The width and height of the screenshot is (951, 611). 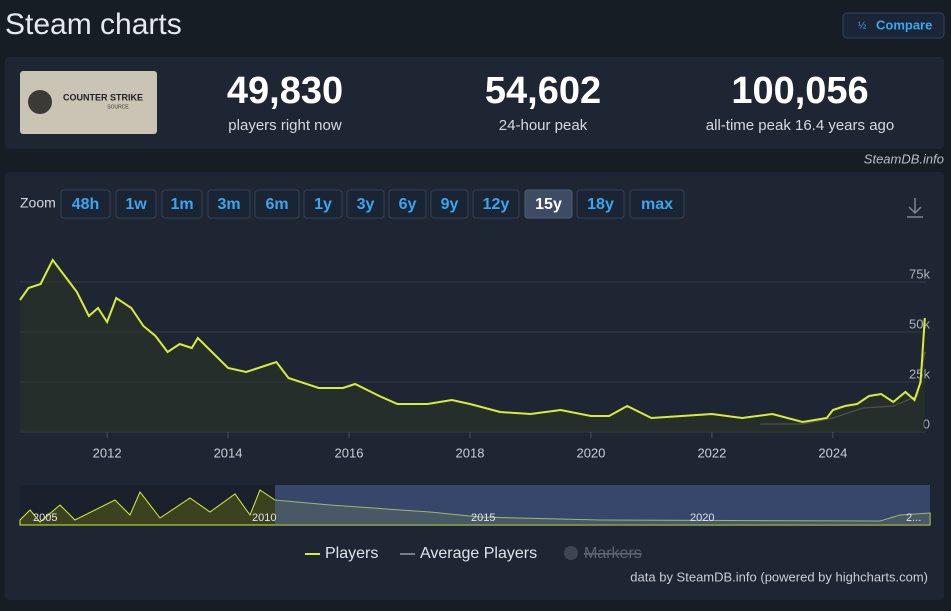 What do you see at coordinates (40, 102) in the screenshot?
I see `game-figure` at bounding box center [40, 102].